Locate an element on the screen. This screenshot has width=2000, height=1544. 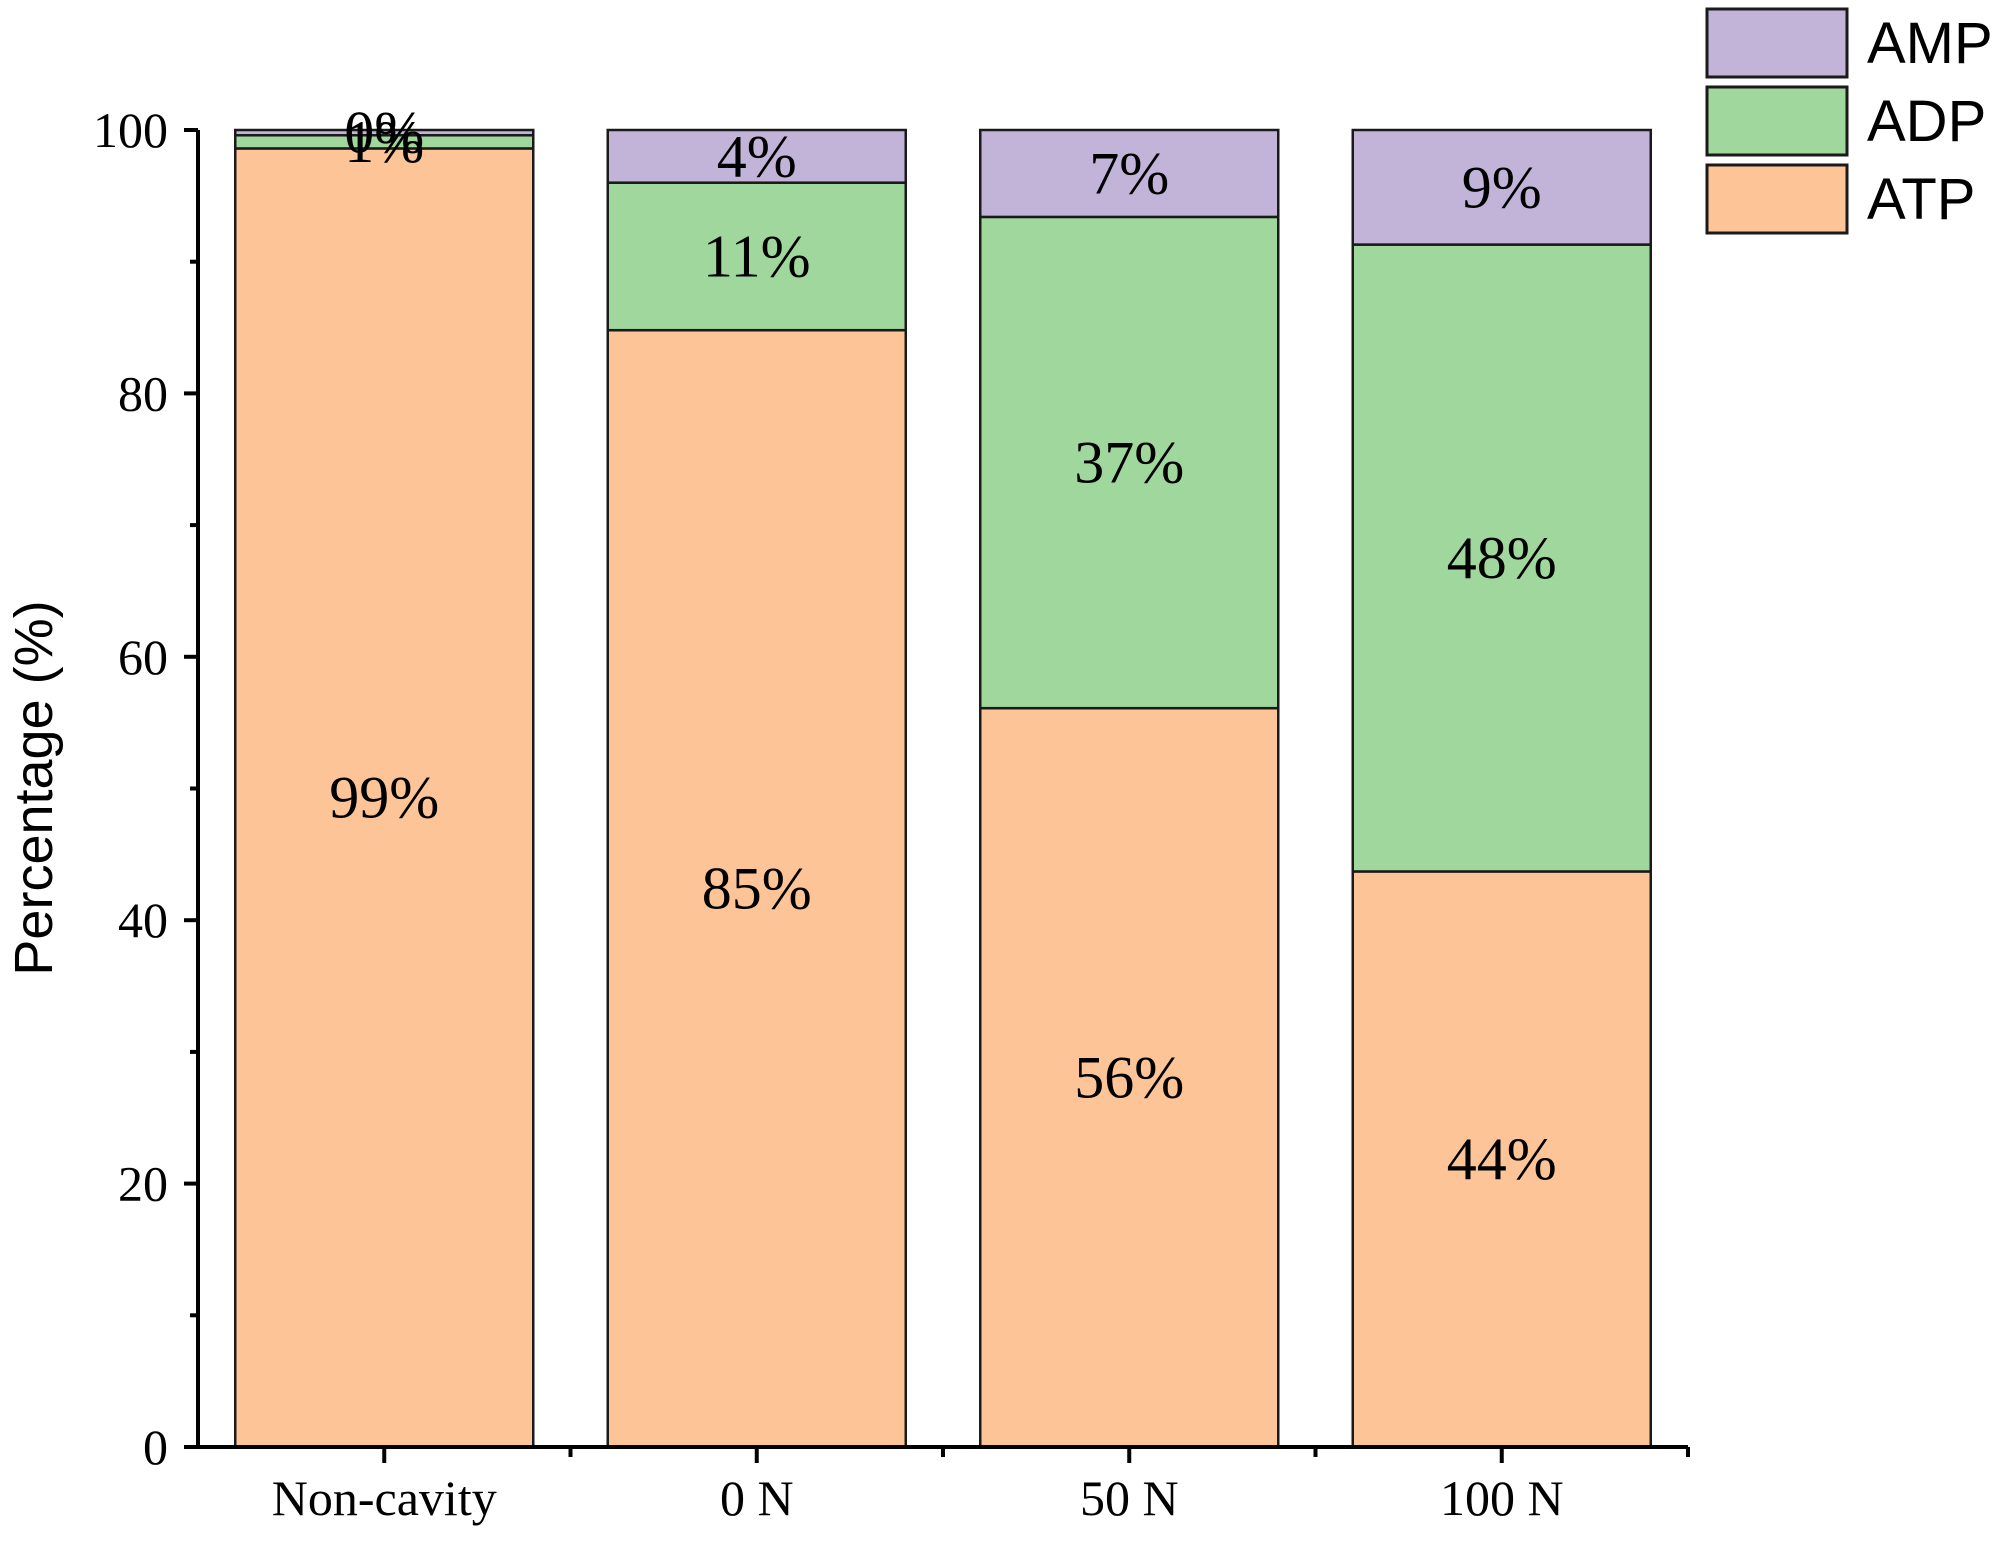
x-tick-label-100-n: 100 N is located at coordinates (1502, 1498).